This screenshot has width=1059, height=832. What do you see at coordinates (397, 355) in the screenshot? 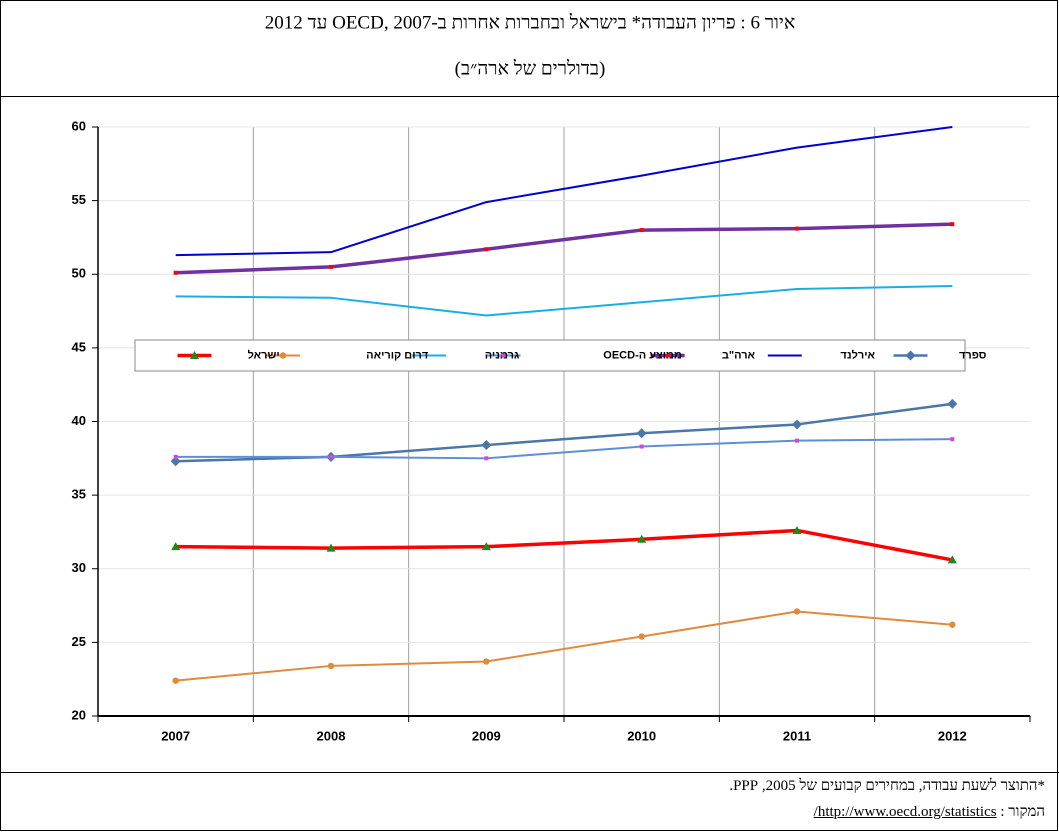
I see `legend-label: דרום קוריאה` at bounding box center [397, 355].